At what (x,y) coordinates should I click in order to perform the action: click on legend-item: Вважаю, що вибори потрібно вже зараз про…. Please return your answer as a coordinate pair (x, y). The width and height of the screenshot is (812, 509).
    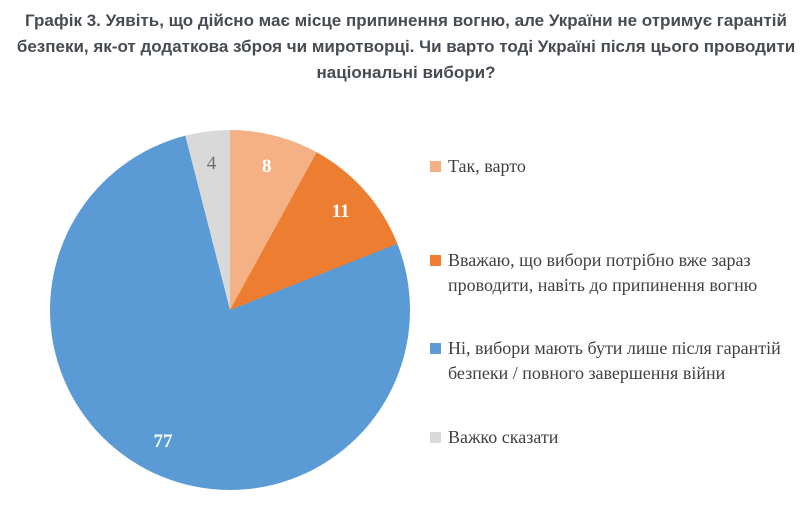
    Looking at the image, I should click on (615, 273).